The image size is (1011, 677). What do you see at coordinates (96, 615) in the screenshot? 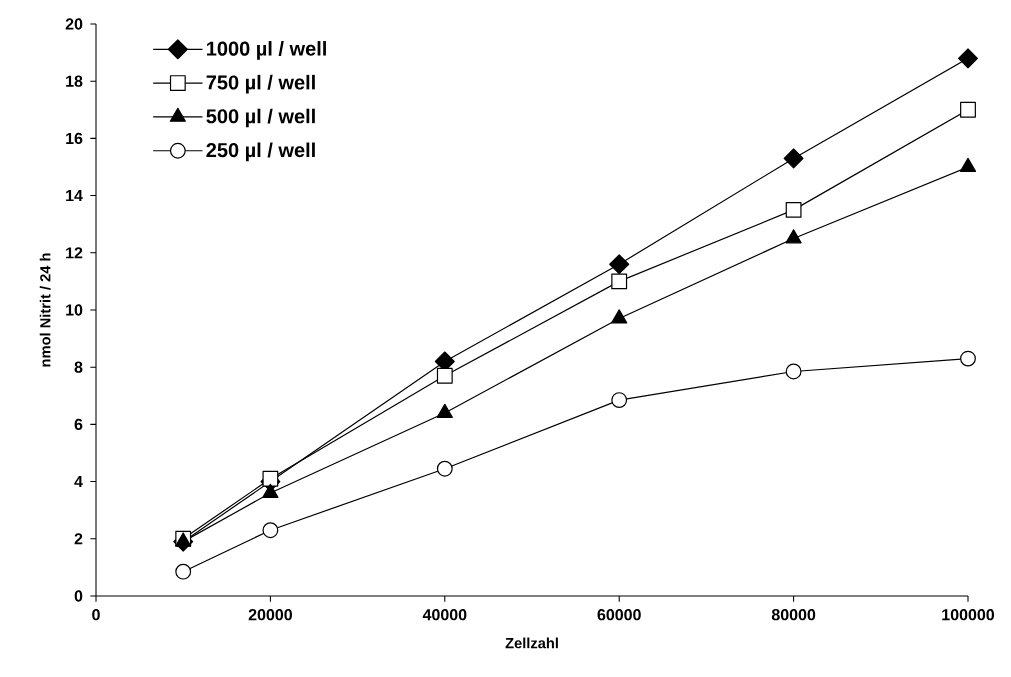
I see `x-tick-label: 0` at bounding box center [96, 615].